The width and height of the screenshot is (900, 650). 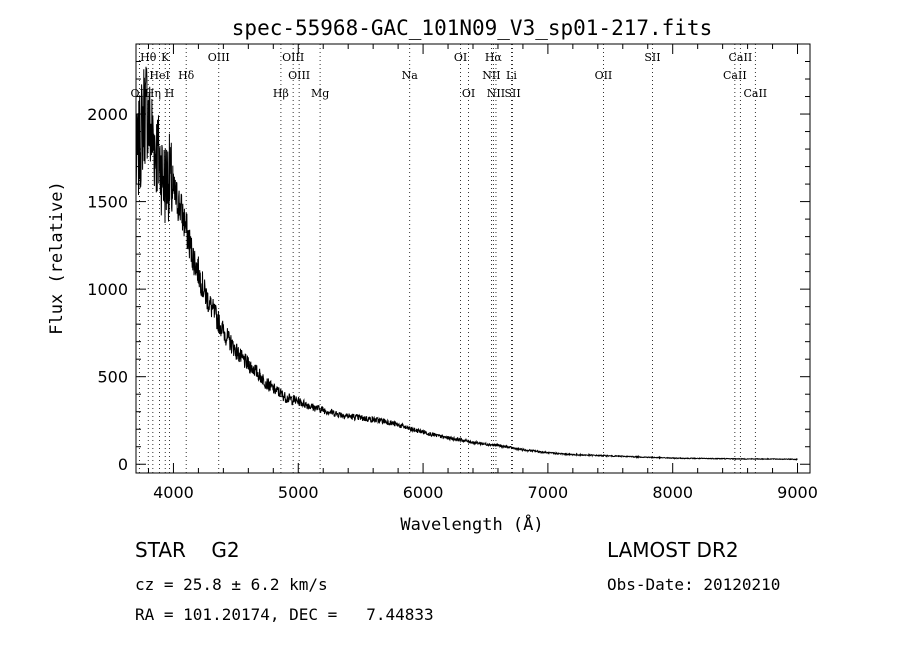 What do you see at coordinates (673, 550) in the screenshot?
I see `survey-label: LAMOST DR2` at bounding box center [673, 550].